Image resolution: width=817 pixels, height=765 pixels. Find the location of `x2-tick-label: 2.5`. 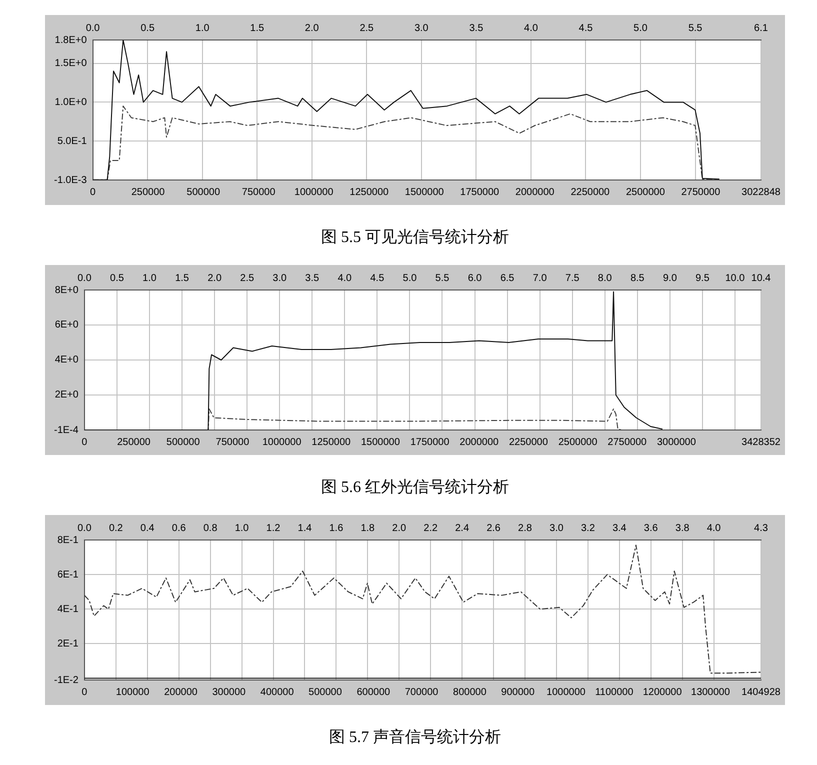

x2-tick-label: 2.5 is located at coordinates (367, 28).